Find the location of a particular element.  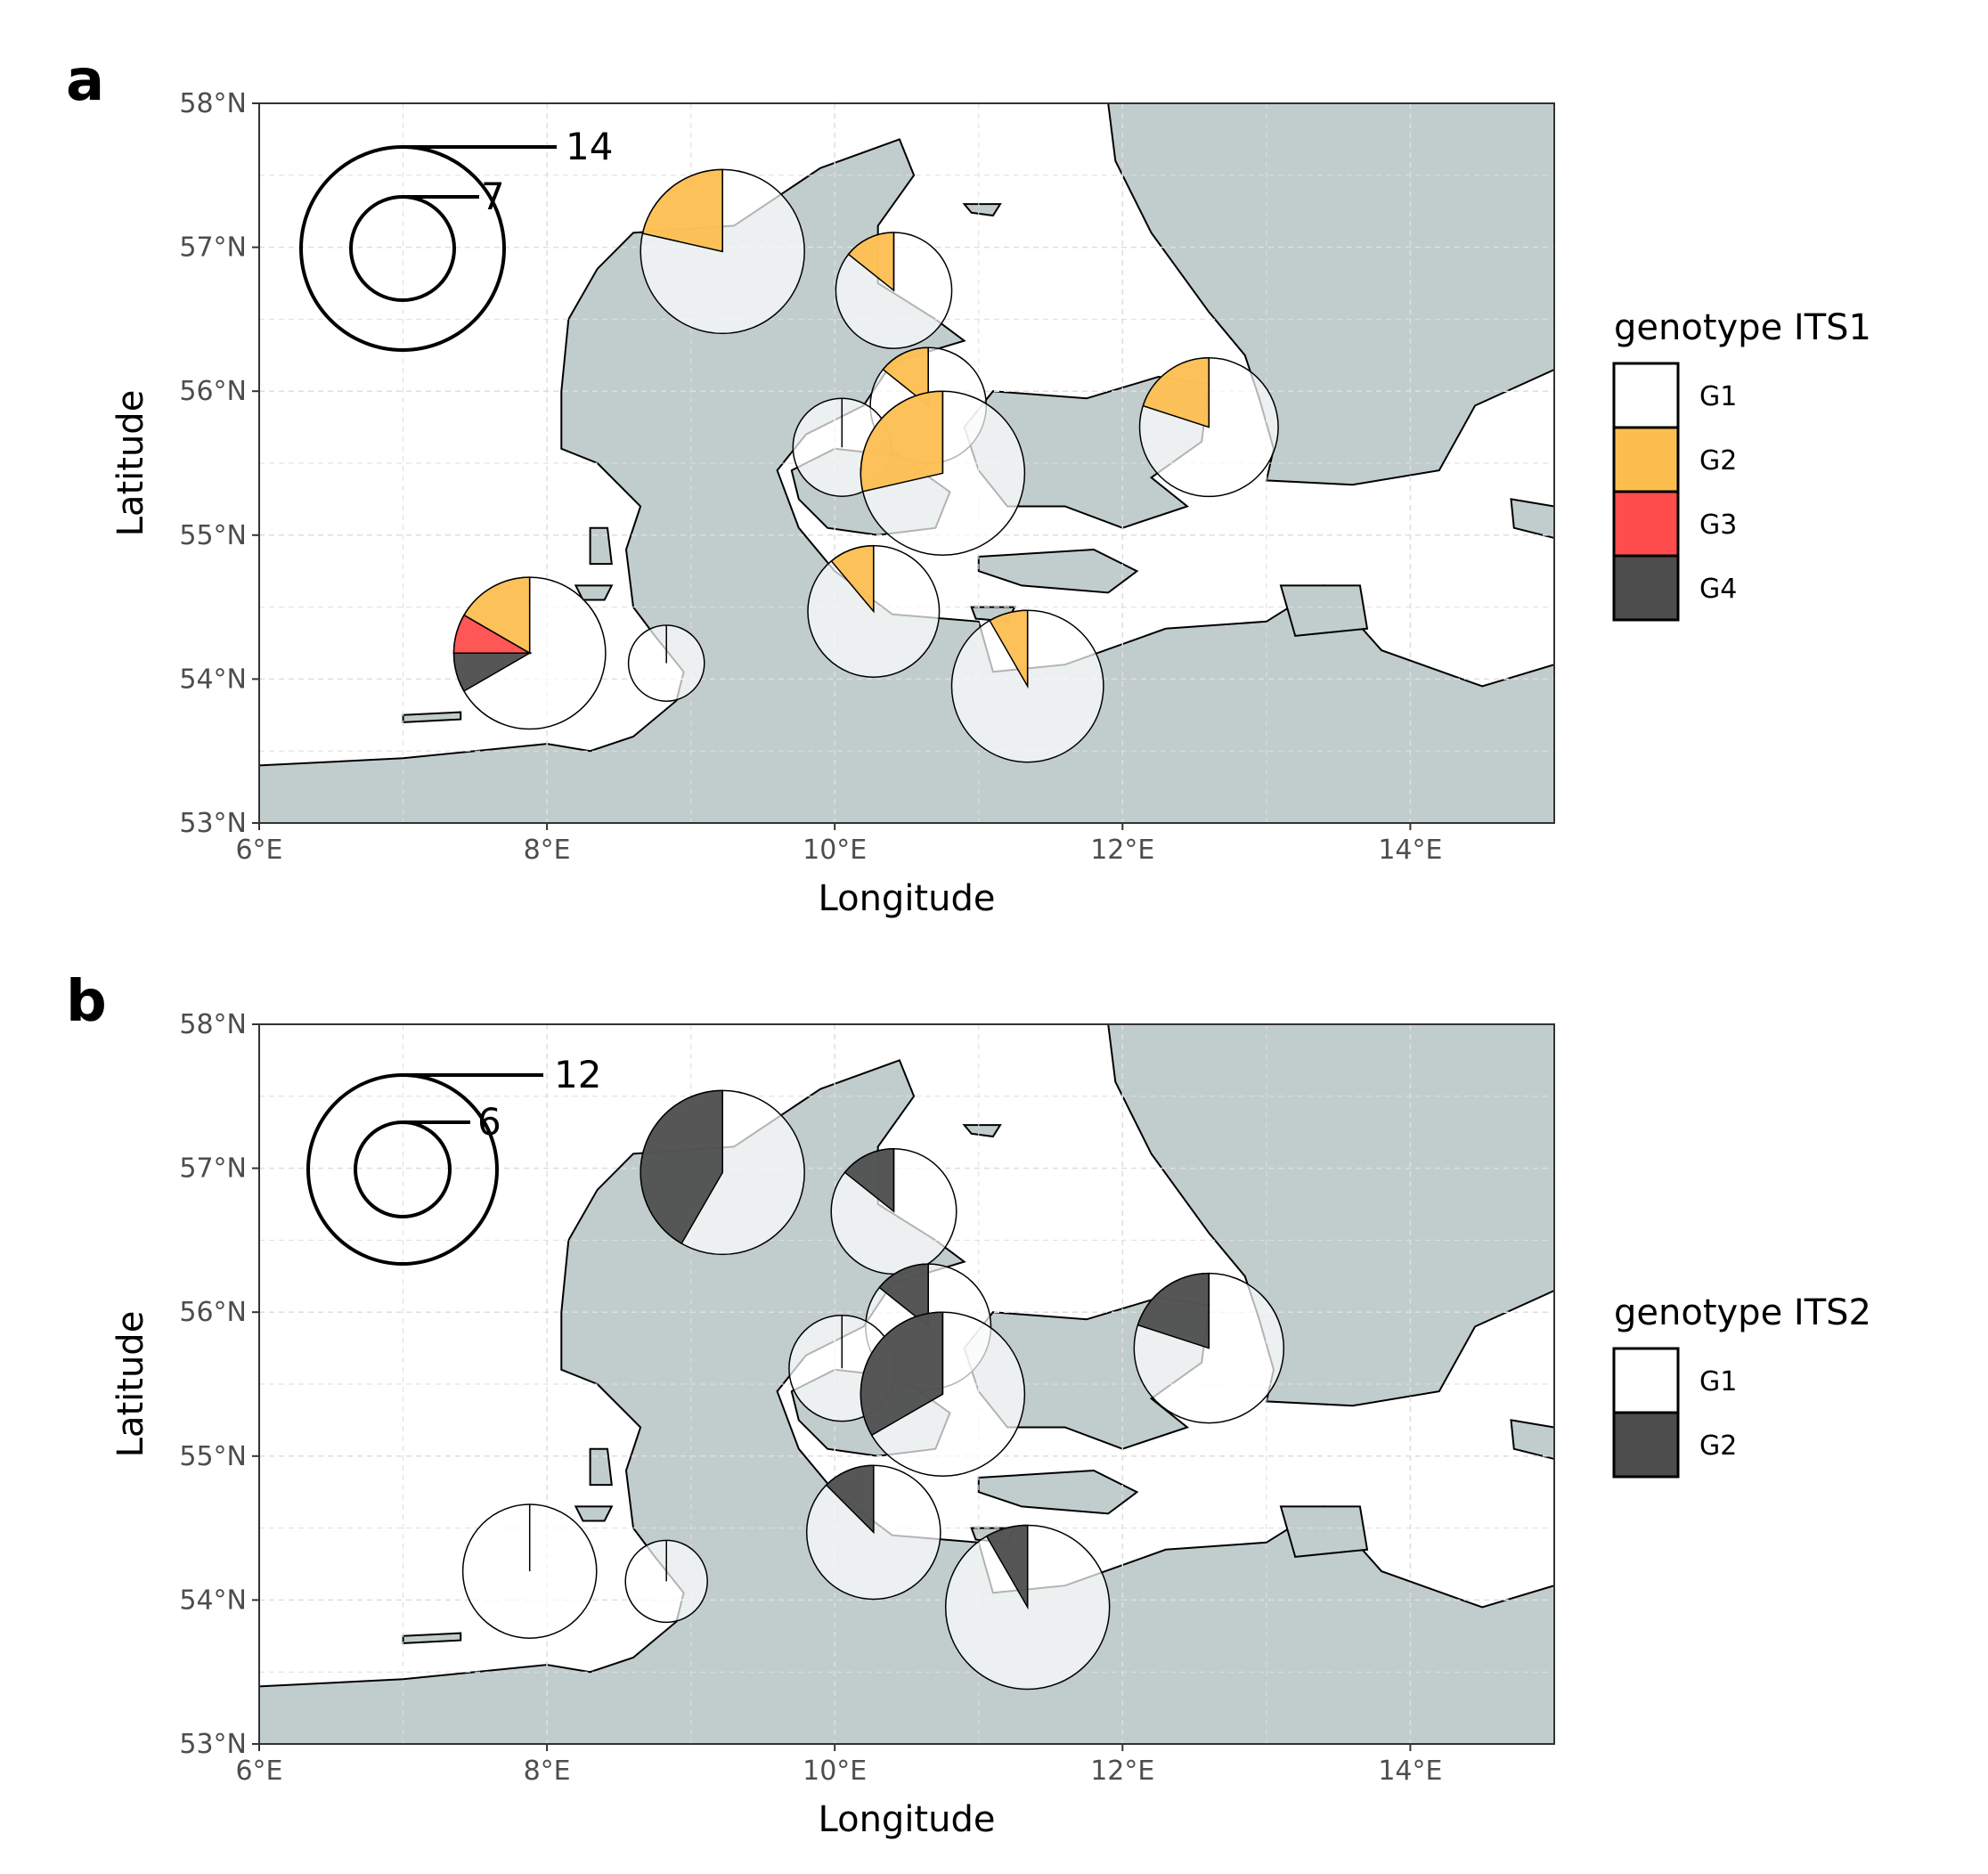

legend-entry: G4 is located at coordinates (1674, 588).